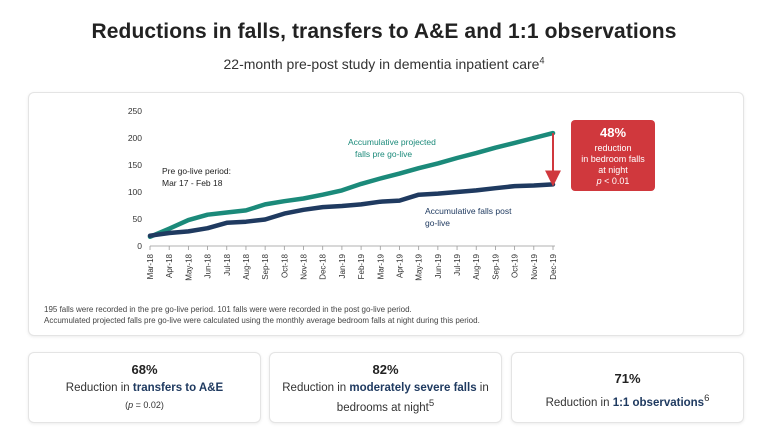  Describe the element at coordinates (323, 266) in the screenshot. I see `x-tick-label: Dec-18` at that location.